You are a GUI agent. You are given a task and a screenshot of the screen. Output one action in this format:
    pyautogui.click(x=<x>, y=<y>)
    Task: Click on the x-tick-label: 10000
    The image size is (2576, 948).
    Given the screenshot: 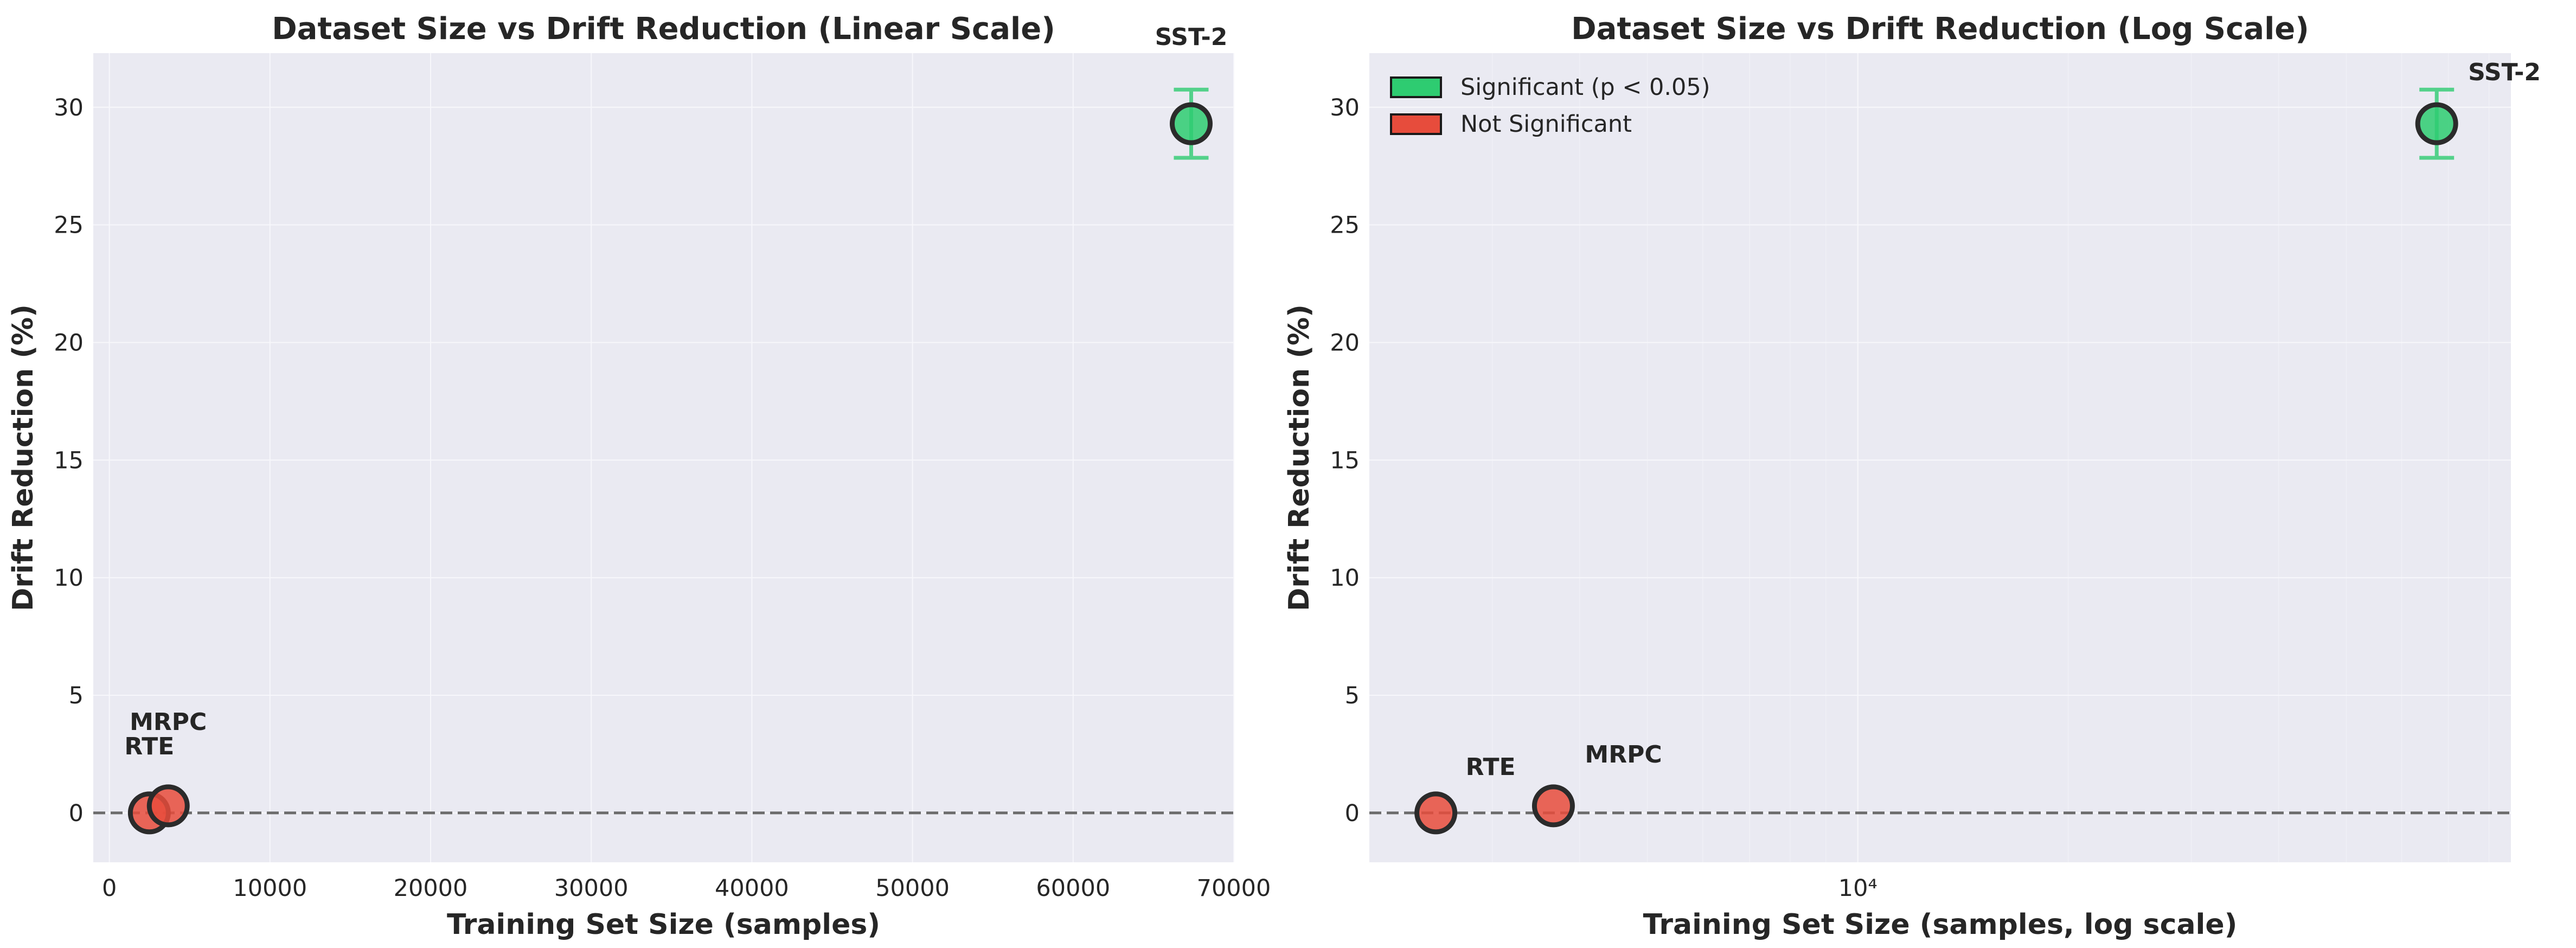 What is the action you would take?
    pyautogui.click(x=270, y=888)
    